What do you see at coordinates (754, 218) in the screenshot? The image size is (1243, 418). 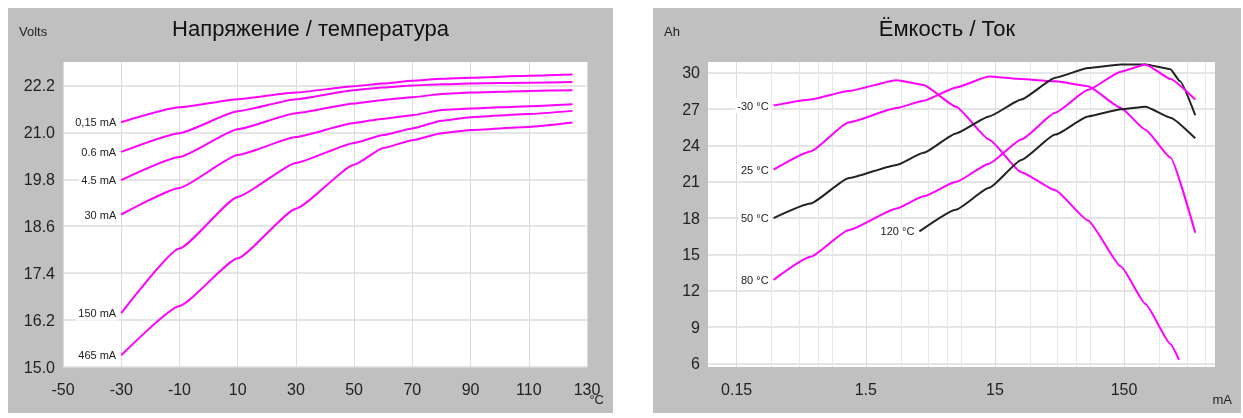 I see `series-label: 50 °C` at bounding box center [754, 218].